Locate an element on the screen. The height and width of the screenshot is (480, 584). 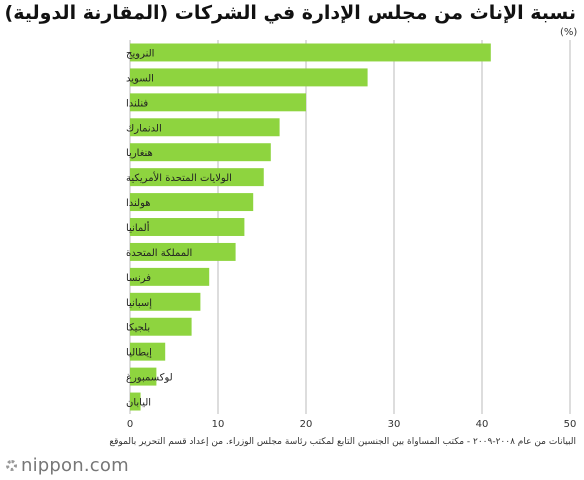
category-label: المملكة المتحدة is located at coordinates (159, 253).